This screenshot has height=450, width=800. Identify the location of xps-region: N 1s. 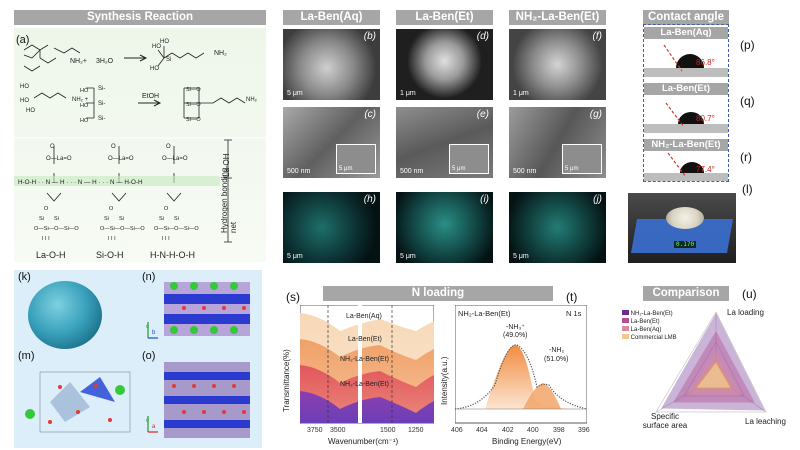
(574, 313).